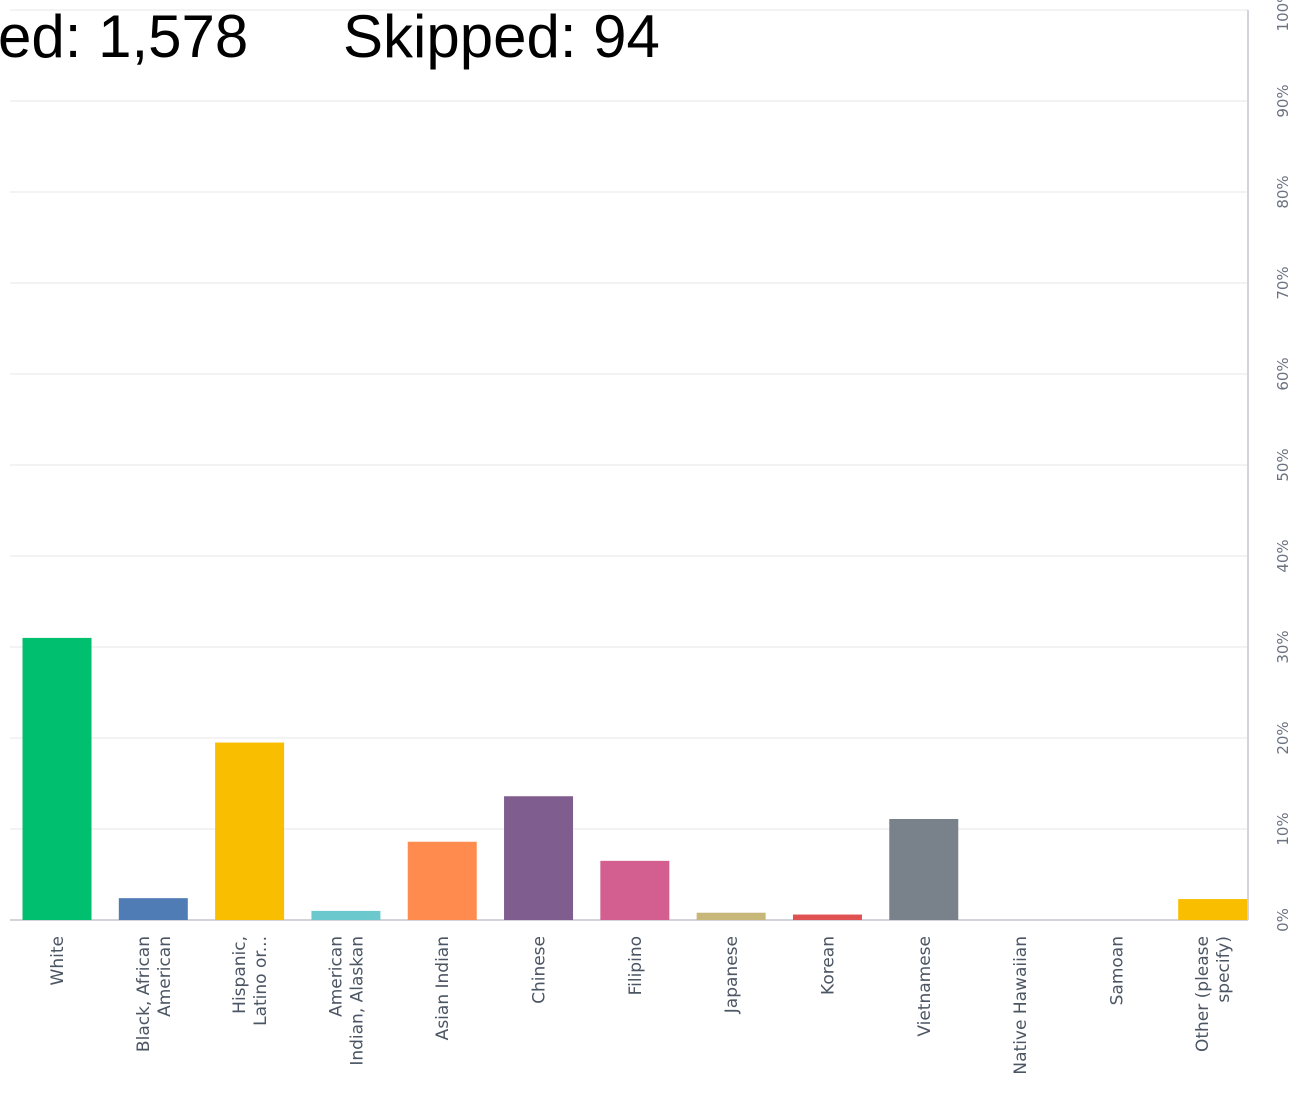 This screenshot has height=1099, width=1296. I want to click on x-tick-label: Native Hawaiian, so click(1021, 1005).